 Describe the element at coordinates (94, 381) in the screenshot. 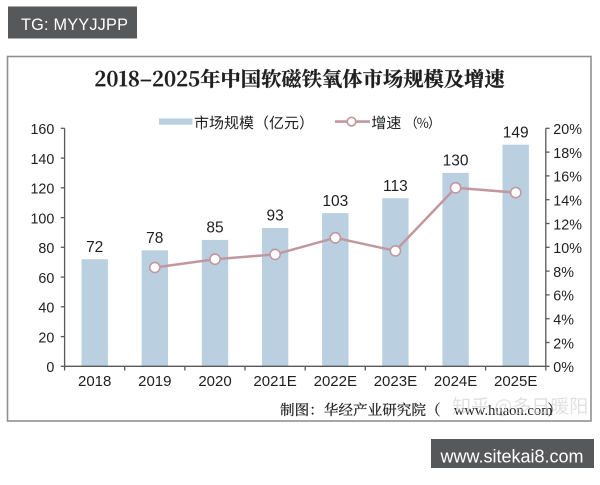

I see `svg-text: 2018` at that location.